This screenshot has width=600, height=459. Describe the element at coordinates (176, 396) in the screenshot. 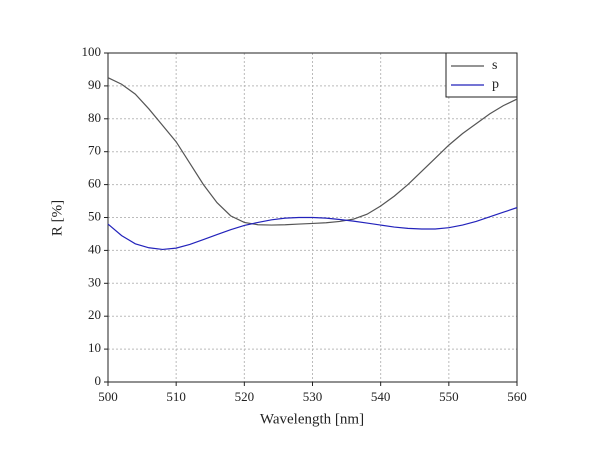

I see `x-tick-label: 510` at that location.